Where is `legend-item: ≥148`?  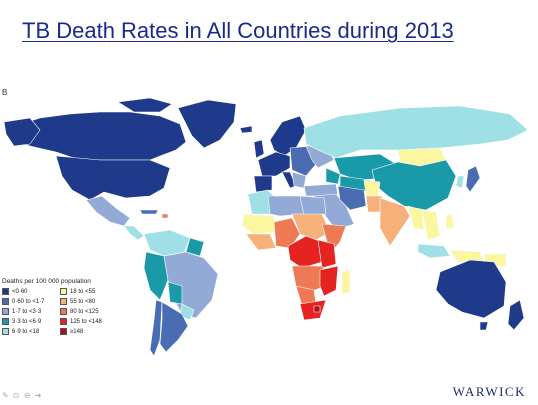
legend-item: ≥148 is located at coordinates (89, 331).